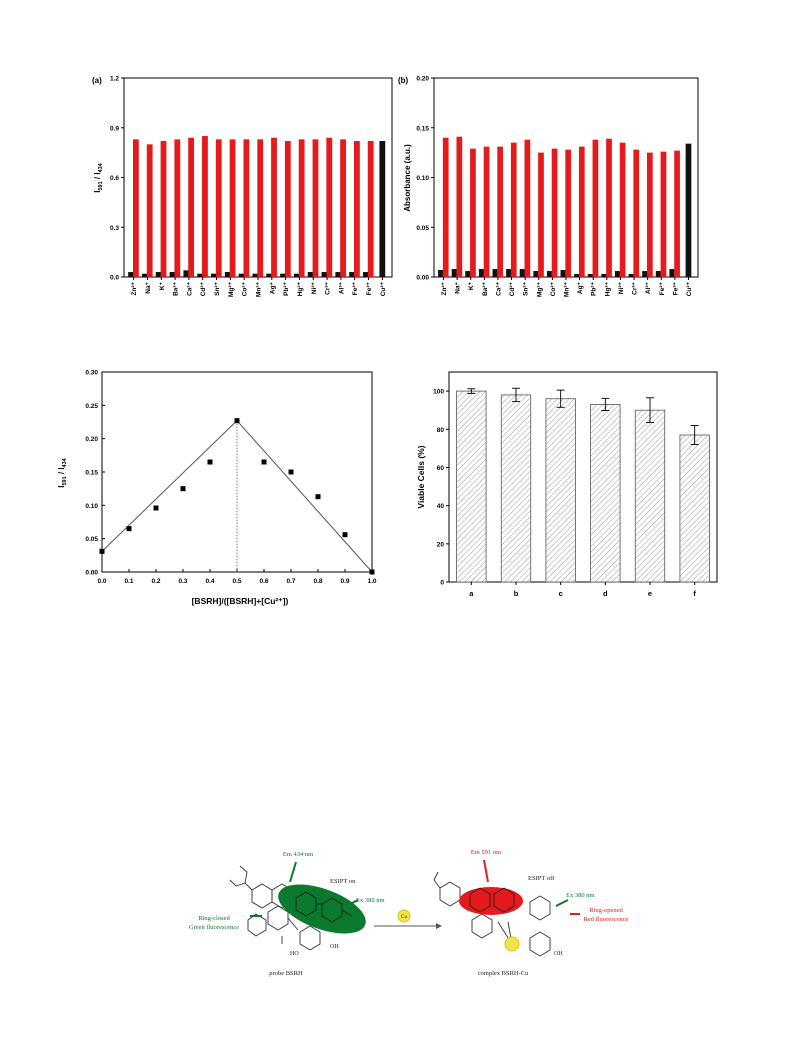 The width and height of the screenshot is (793, 1057). I want to click on ex-pointer-left, so click(352, 903).